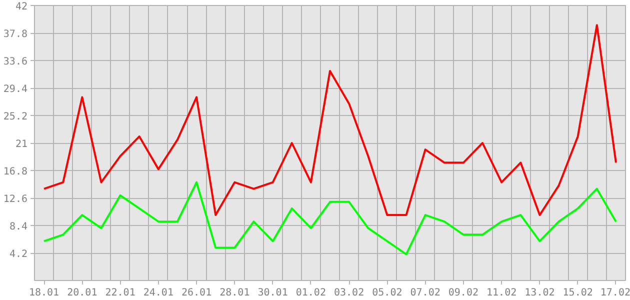 This screenshot has height=300, width=630. Describe the element at coordinates (539, 293) in the screenshot. I see `x-tick-label: 13.02` at that location.